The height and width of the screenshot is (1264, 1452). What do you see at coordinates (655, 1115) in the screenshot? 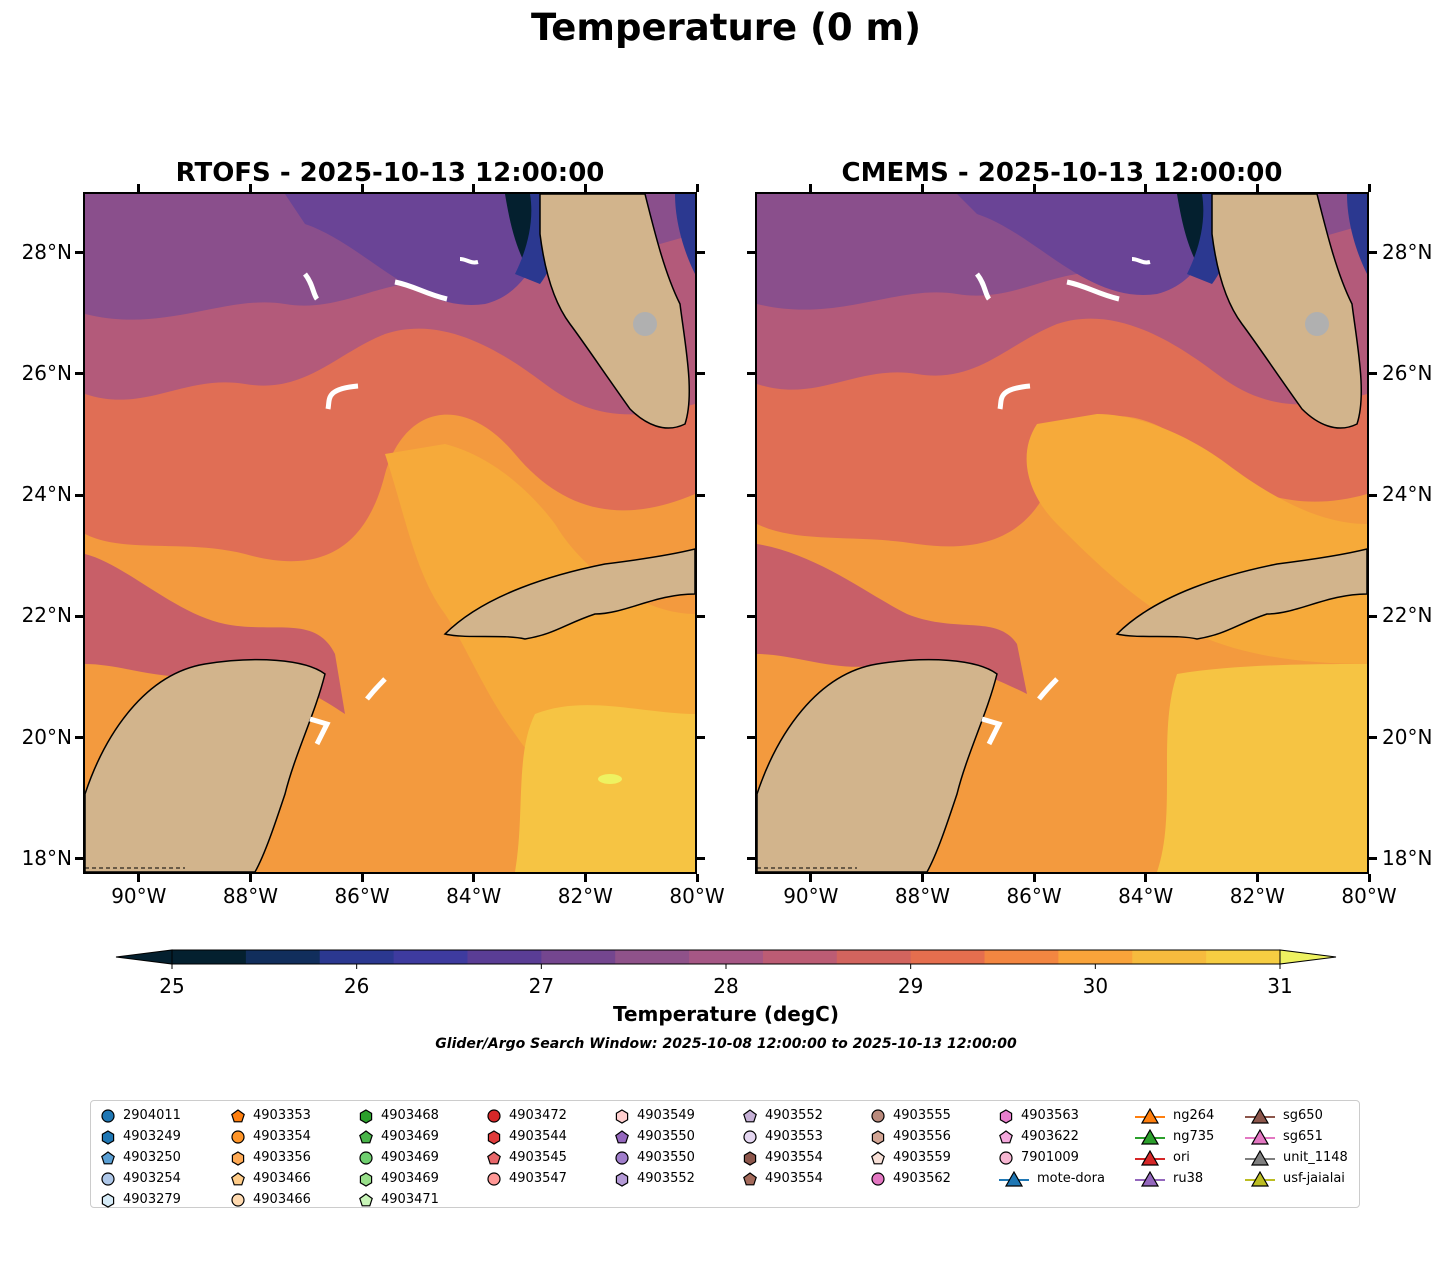
I see `legend-item: 4903549` at bounding box center [655, 1115].